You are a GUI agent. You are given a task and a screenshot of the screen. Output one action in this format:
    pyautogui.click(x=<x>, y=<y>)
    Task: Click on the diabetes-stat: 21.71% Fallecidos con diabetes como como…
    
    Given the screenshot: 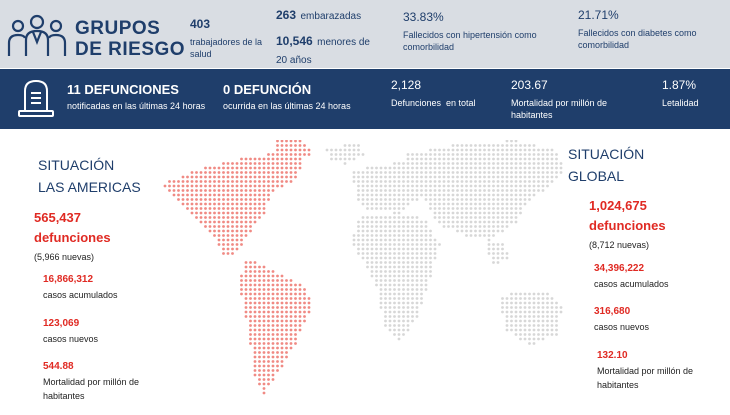 What is the action you would take?
    pyautogui.click(x=652, y=29)
    